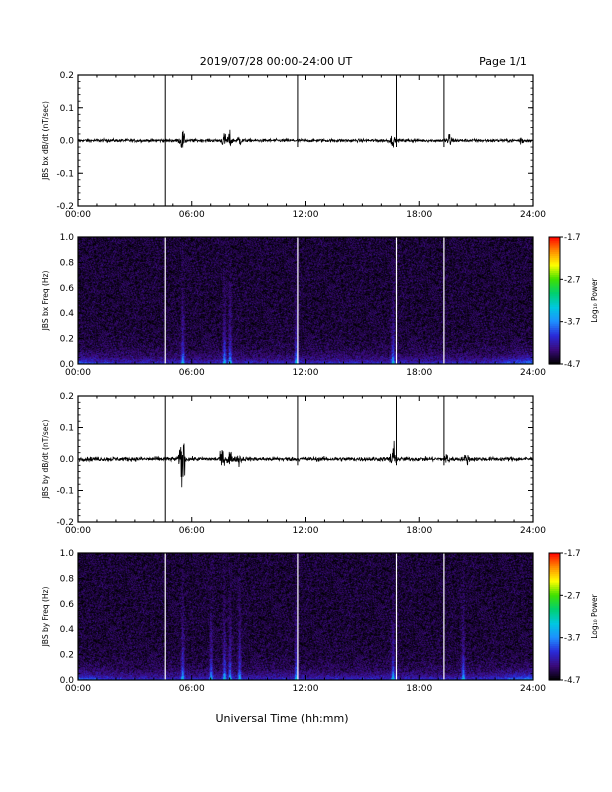 The height and width of the screenshot is (792, 612). Describe the element at coordinates (67, 109) in the screenshot. I see `y-tick-label: 0.1` at that location.